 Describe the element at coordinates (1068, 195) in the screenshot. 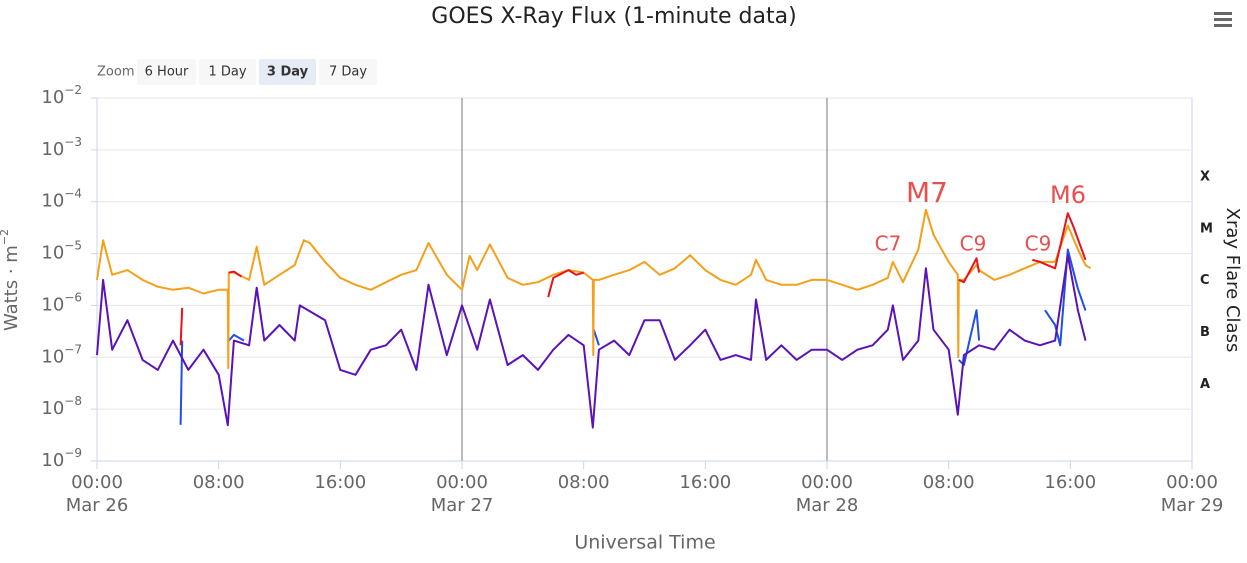

I see `flare-annotation: M6` at that location.